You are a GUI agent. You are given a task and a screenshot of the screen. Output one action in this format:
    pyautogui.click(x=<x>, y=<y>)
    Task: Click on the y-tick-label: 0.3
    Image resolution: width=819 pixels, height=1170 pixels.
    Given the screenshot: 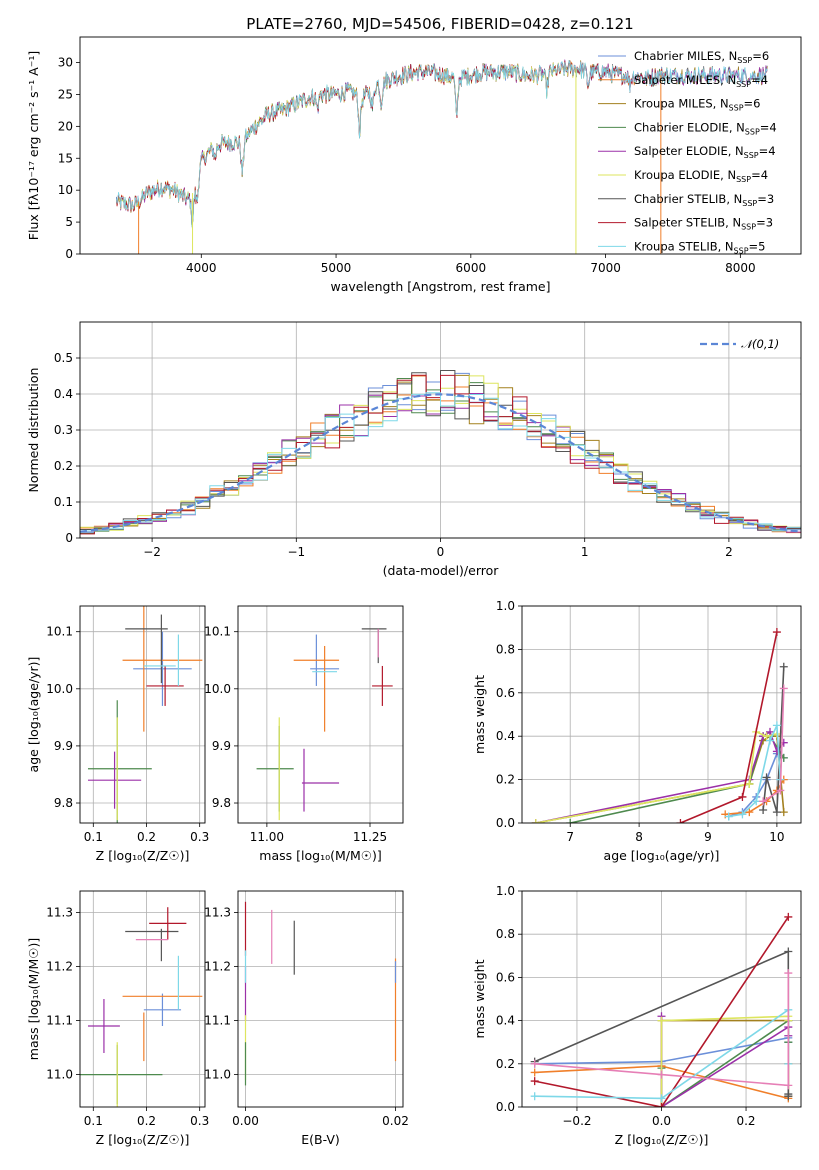 What is the action you would take?
    pyautogui.click(x=63, y=430)
    